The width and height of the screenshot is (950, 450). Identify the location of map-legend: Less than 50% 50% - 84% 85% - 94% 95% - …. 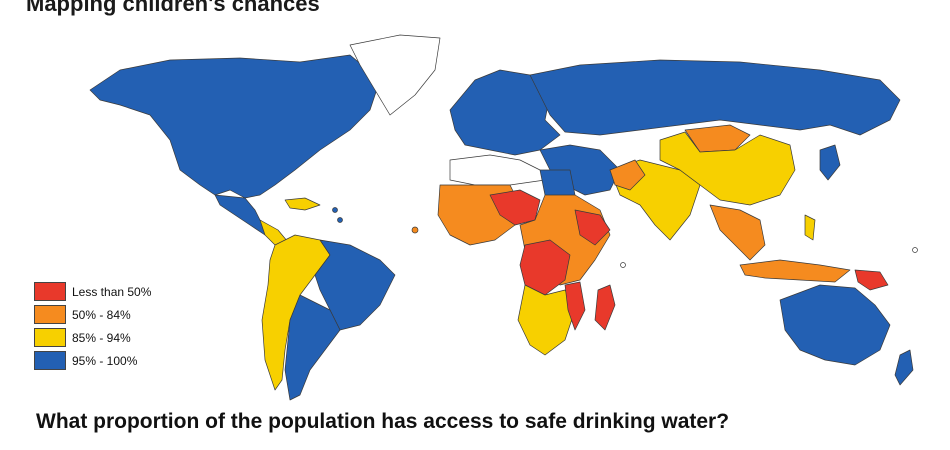
(92, 326).